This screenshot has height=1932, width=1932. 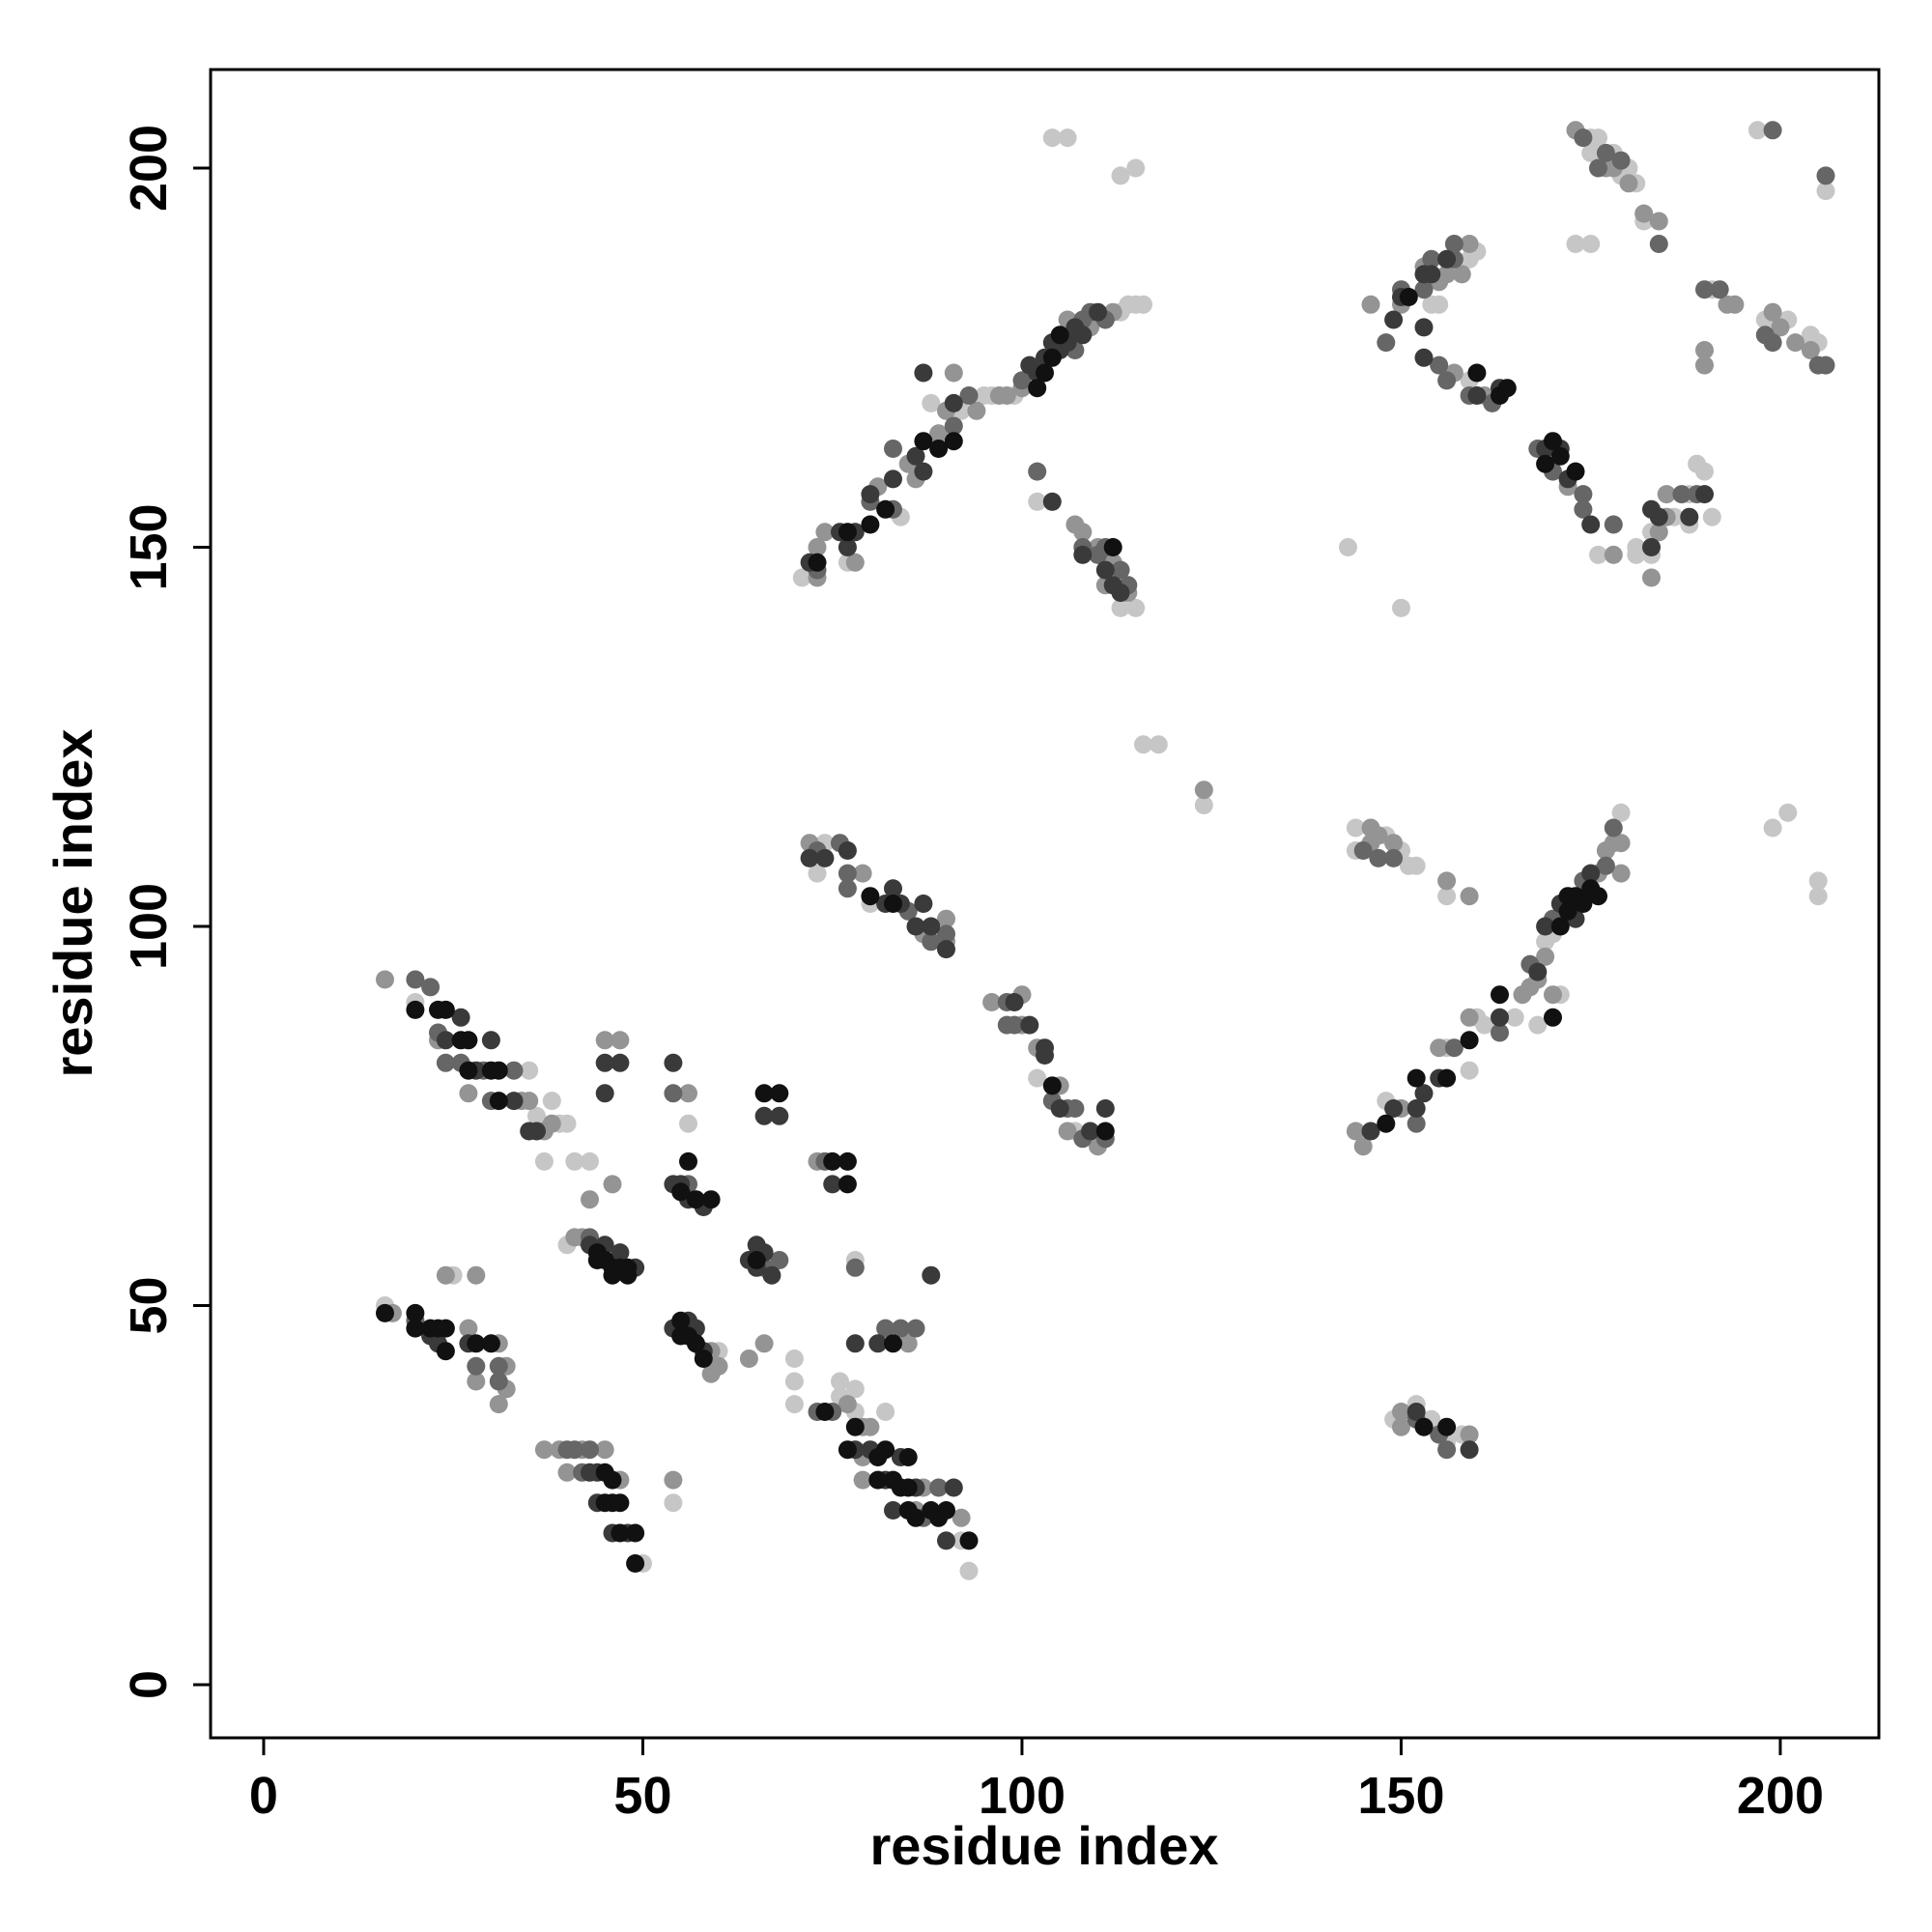 I want to click on x-axis: 0 50 100 150 200, so click(x=1036, y=1781).